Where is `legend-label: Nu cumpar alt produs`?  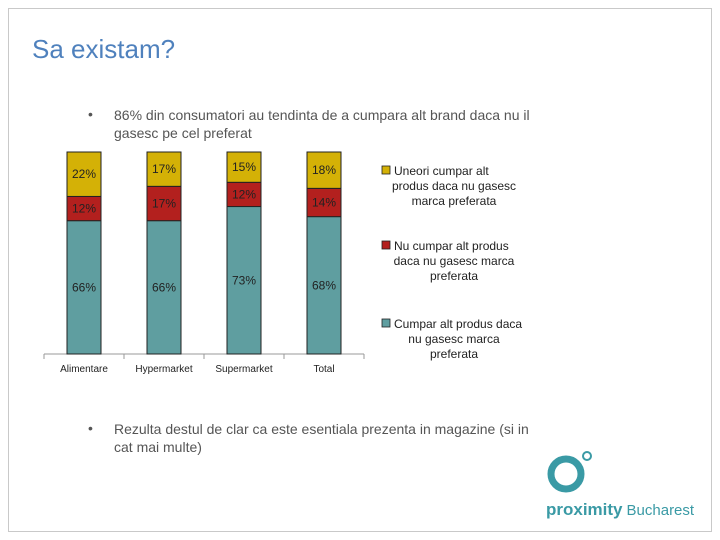 legend-label: Nu cumpar alt produs is located at coordinates (451, 246).